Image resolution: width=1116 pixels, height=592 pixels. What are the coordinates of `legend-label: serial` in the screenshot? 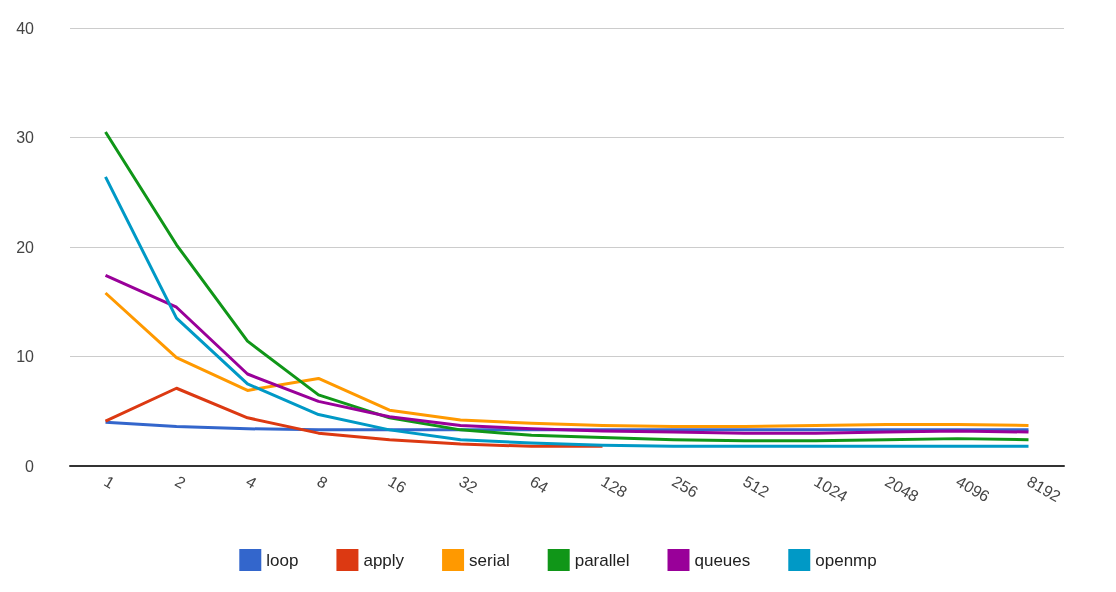 It's located at (489, 560).